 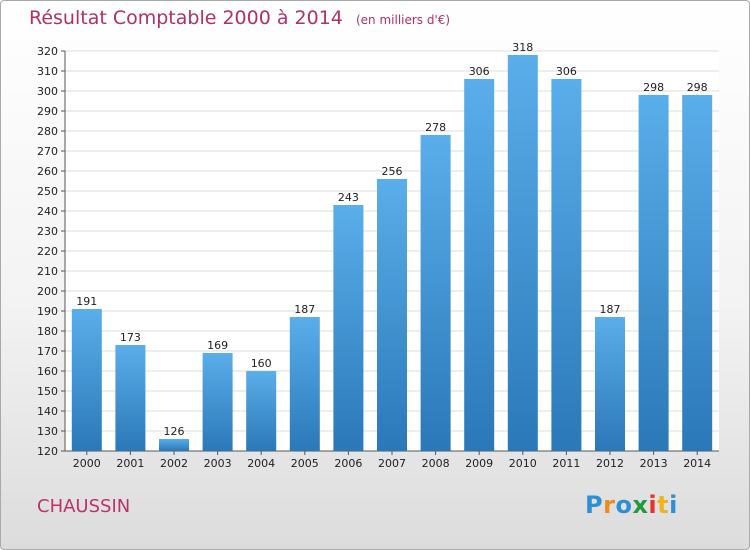 What do you see at coordinates (47, 191) in the screenshot?
I see `y-tick-label: 250` at bounding box center [47, 191].